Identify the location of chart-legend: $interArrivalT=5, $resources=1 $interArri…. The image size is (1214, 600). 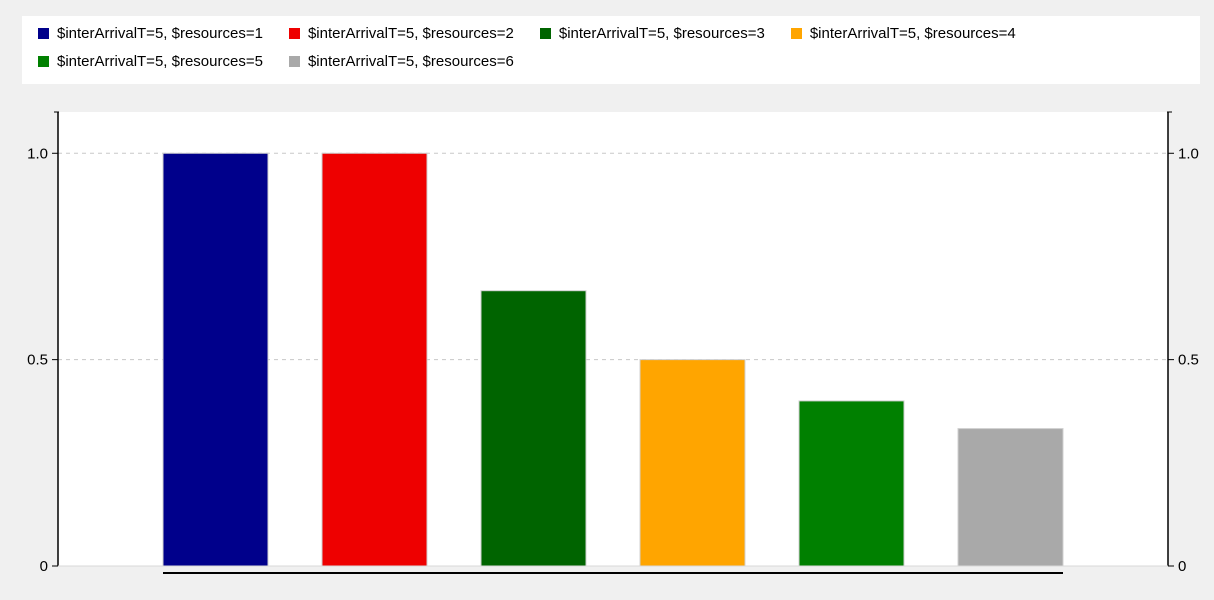
(611, 50).